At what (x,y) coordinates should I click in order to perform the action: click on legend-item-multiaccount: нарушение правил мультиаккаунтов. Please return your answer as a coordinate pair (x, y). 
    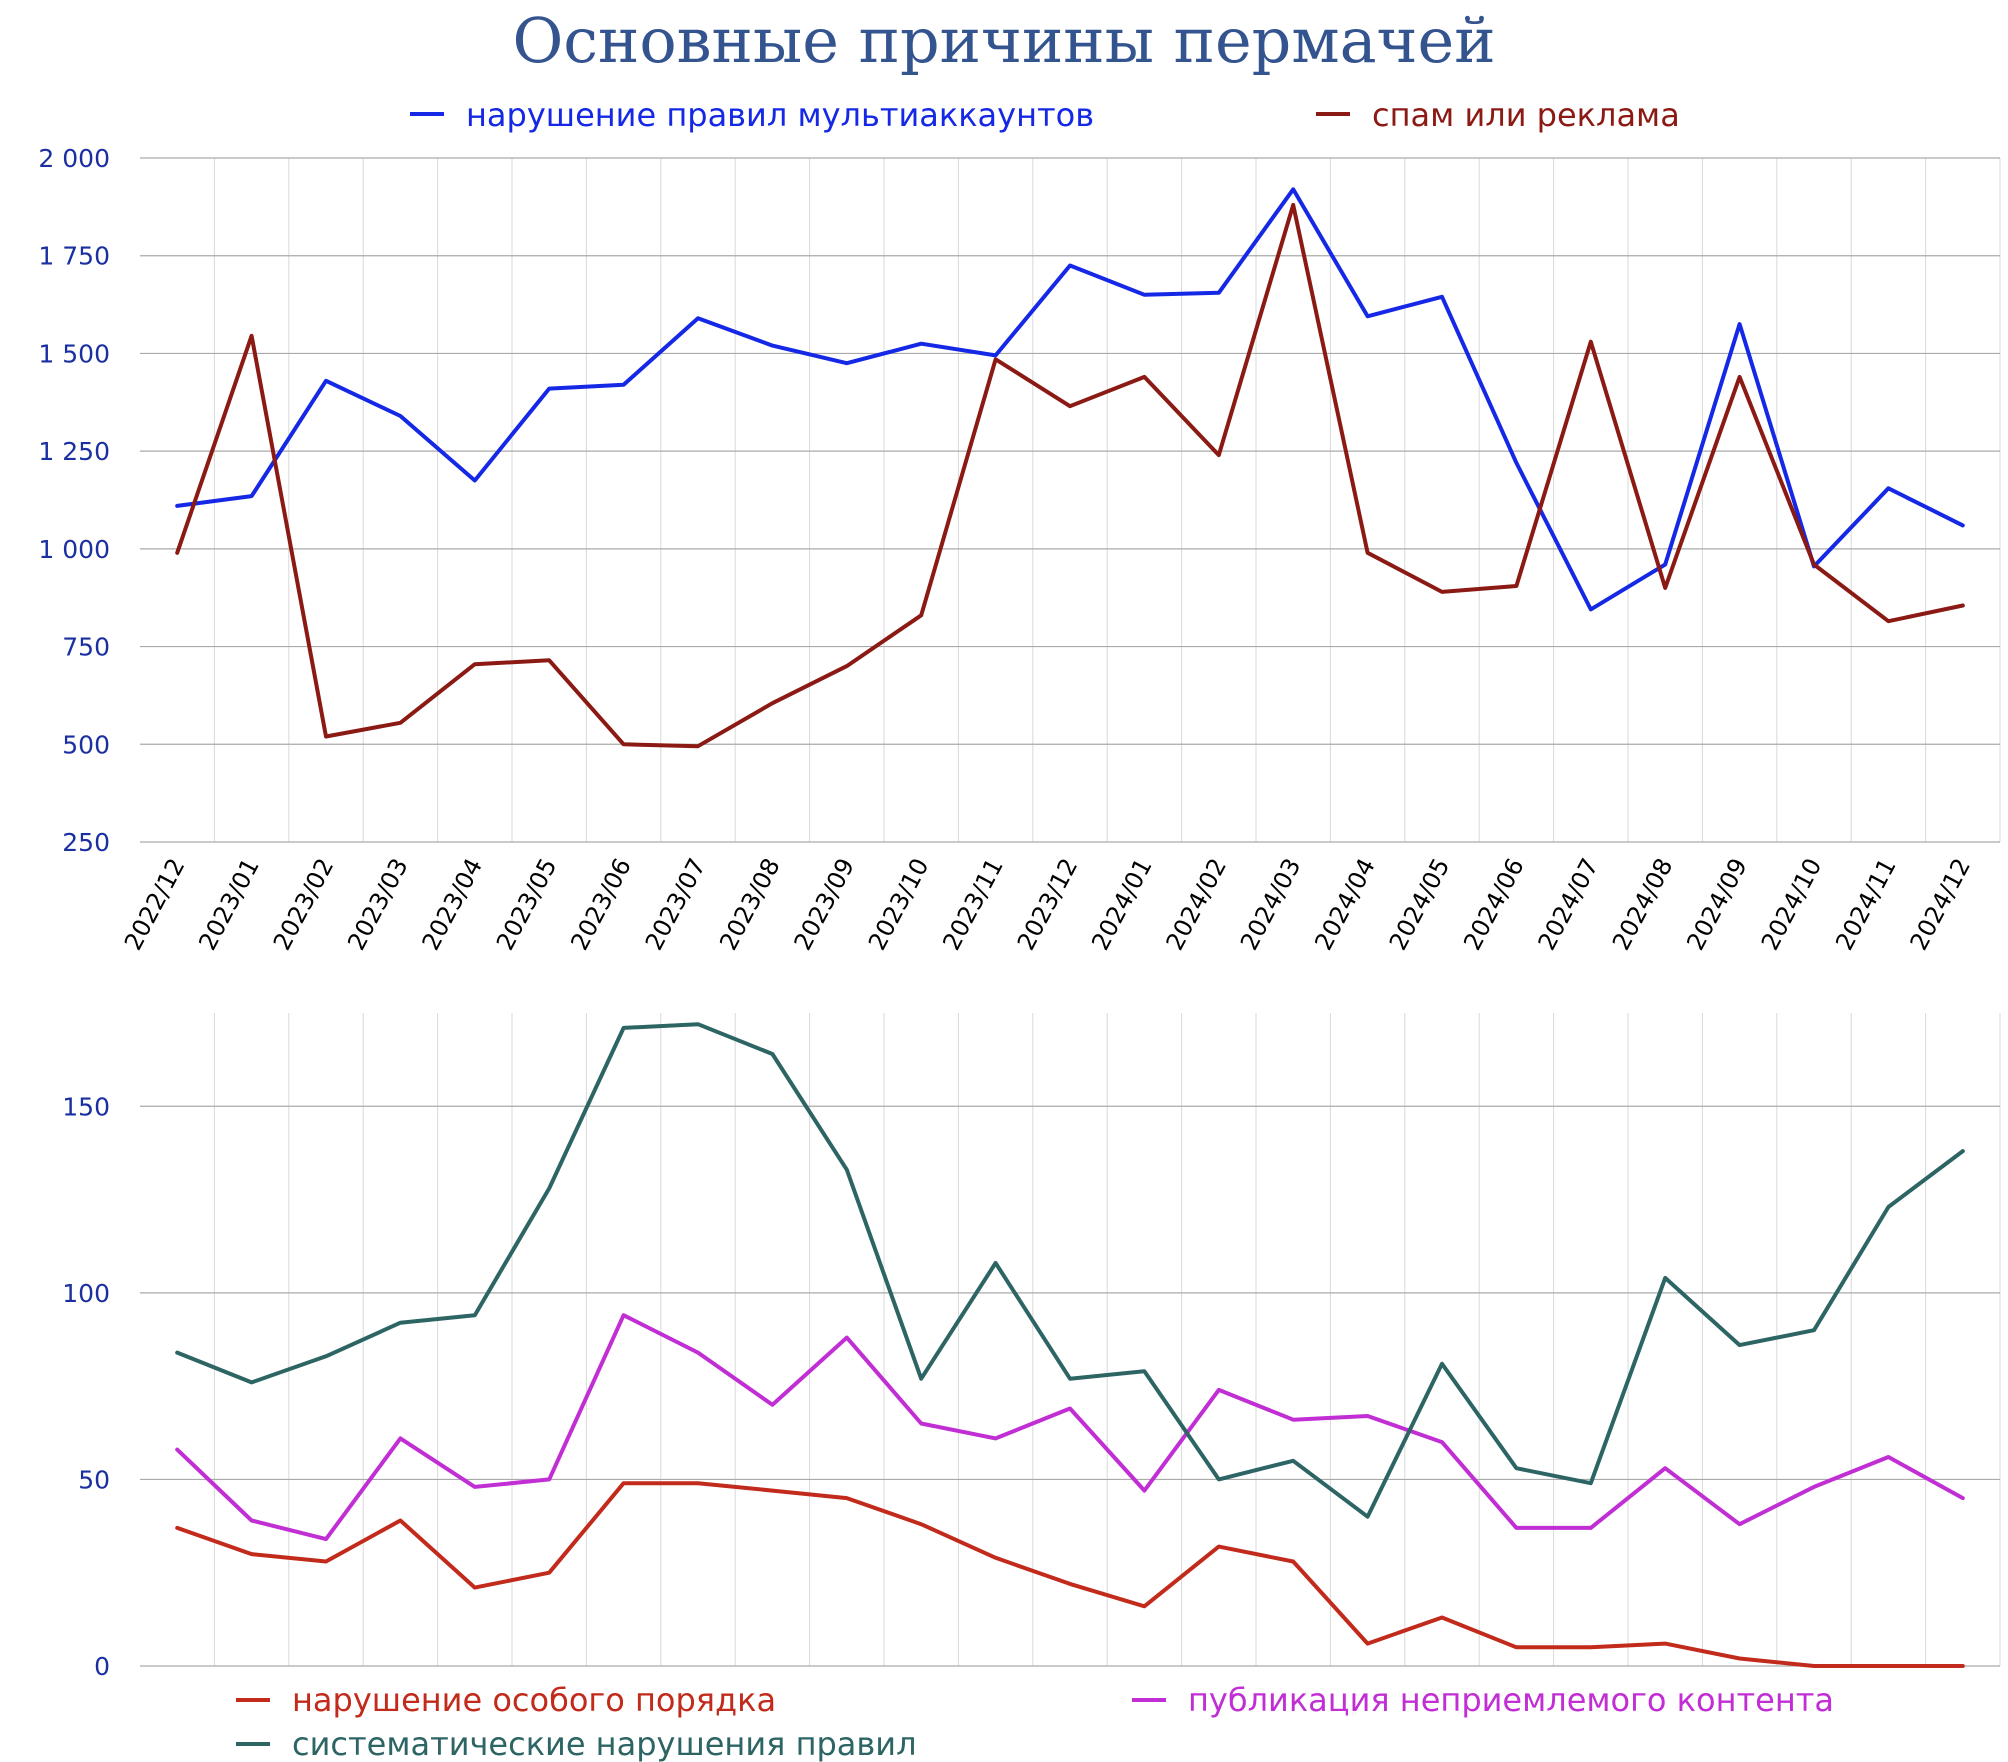
    Looking at the image, I should click on (752, 115).